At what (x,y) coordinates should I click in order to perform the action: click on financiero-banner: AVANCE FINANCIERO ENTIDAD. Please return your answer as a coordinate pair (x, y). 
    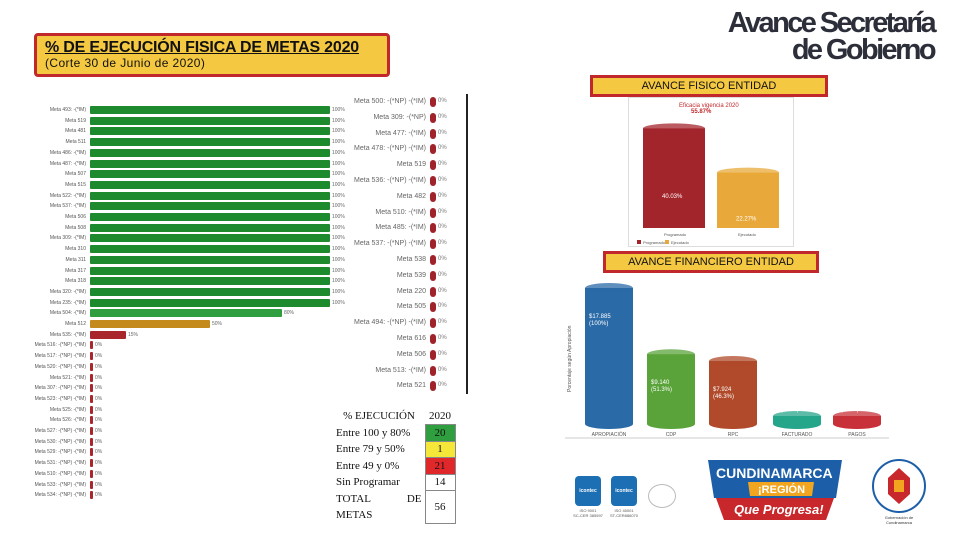
    Looking at the image, I should click on (711, 262).